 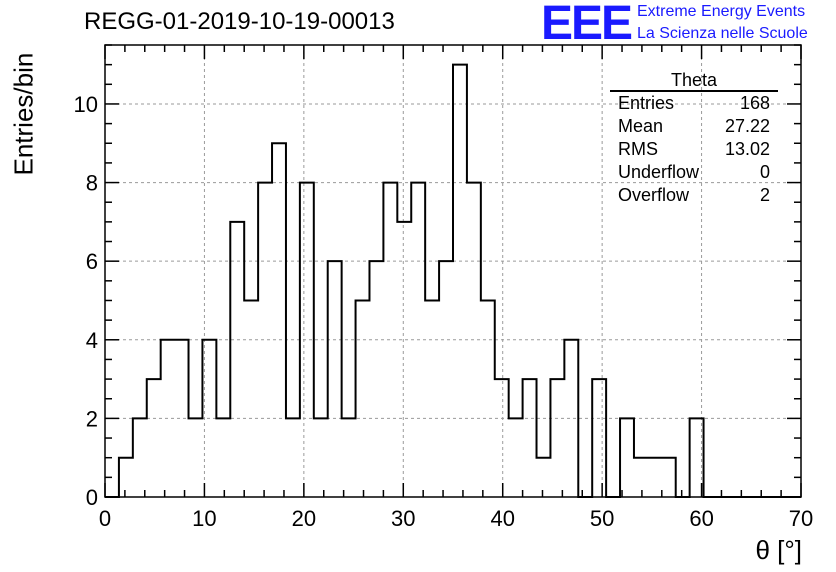 What do you see at coordinates (92, 183) in the screenshot?
I see `y-tick-label: 8` at bounding box center [92, 183].